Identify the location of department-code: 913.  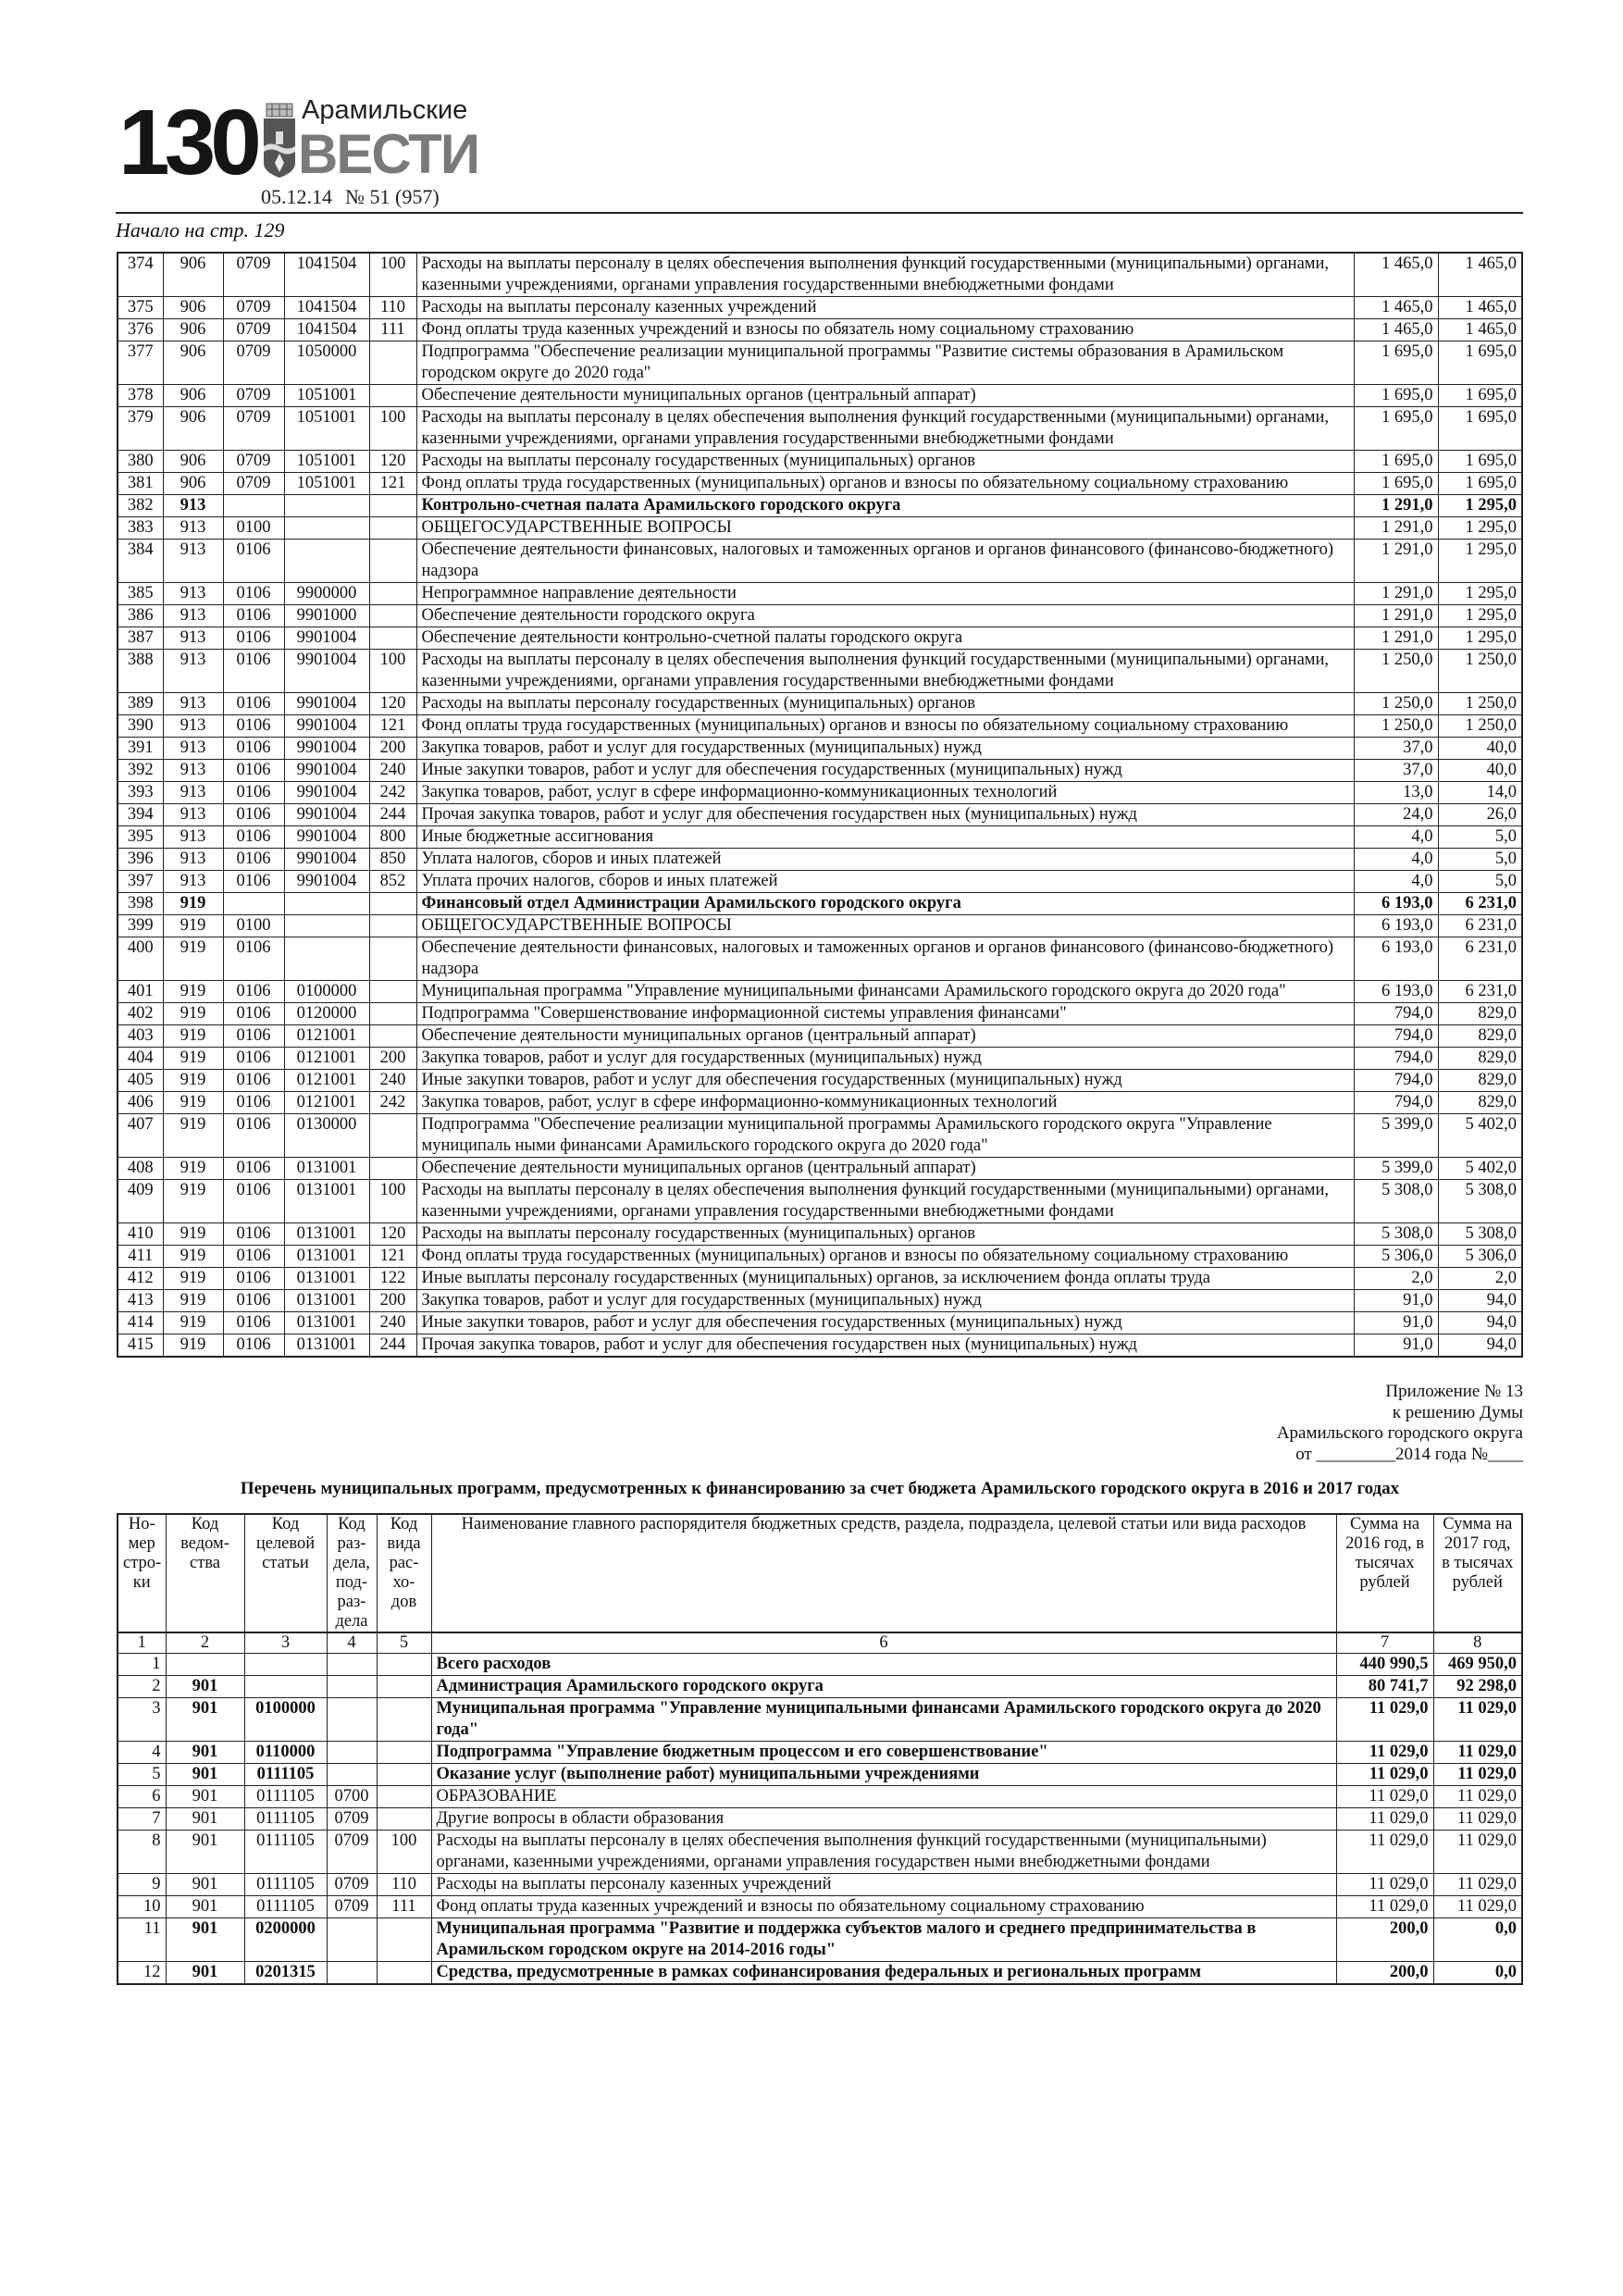
(193, 506).